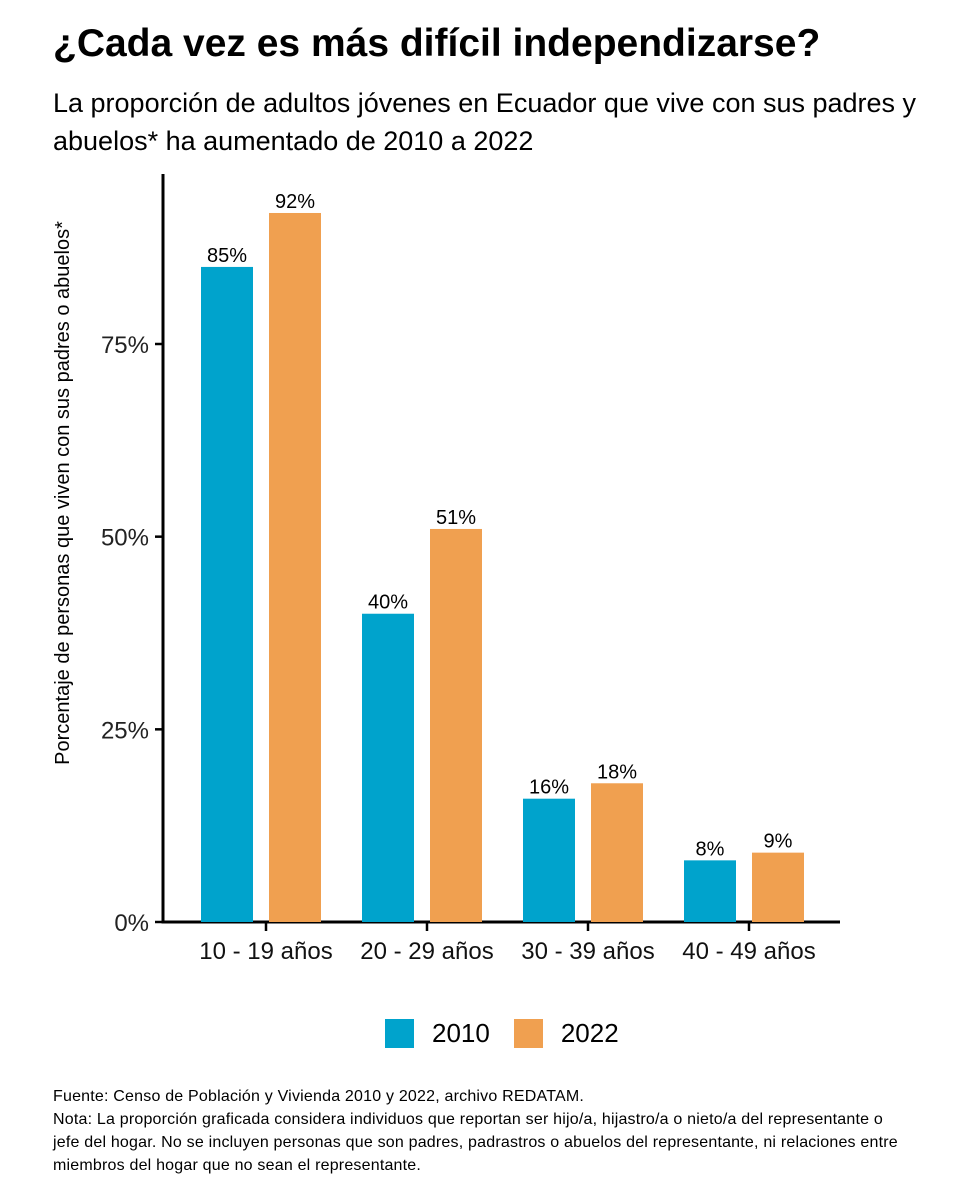  I want to click on x-tick-label: 10 - 19 años, so click(265, 951).